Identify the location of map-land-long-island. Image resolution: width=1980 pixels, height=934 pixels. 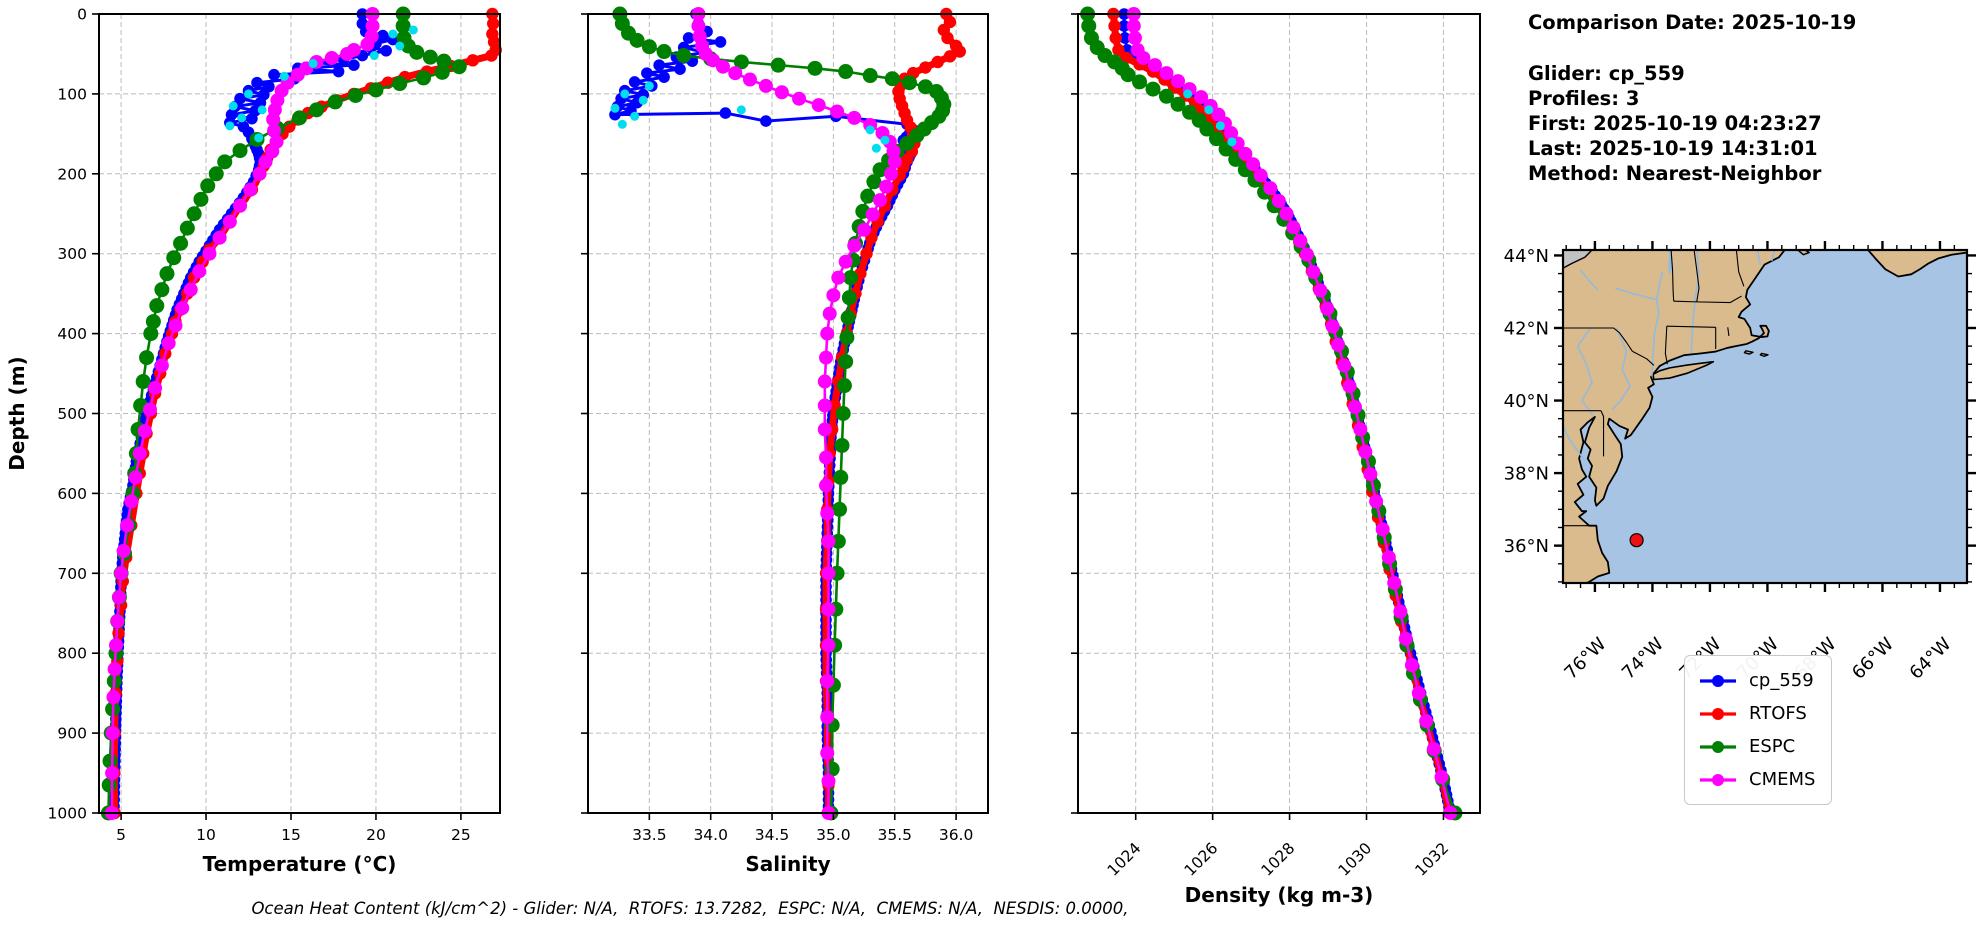
(1683, 370).